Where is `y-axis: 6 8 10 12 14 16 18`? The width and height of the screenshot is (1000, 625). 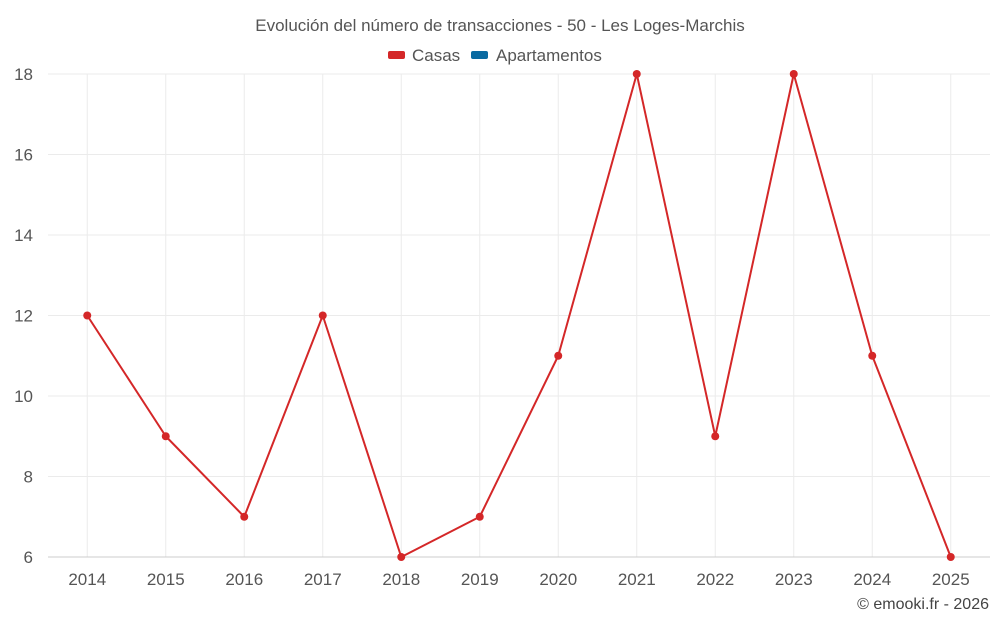 y-axis: 6 8 10 12 14 16 18 is located at coordinates (23, 316).